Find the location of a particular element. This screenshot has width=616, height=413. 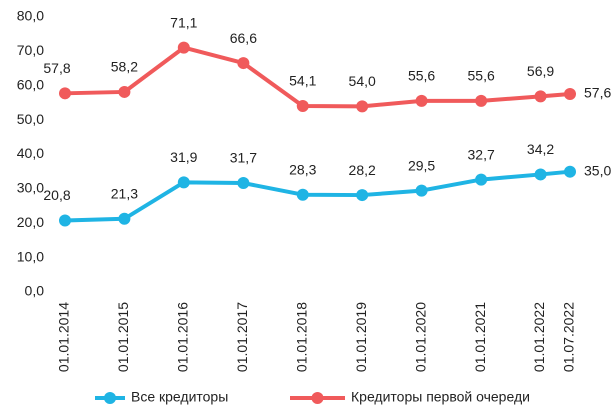

y-tick-label: 30,0 is located at coordinates (30, 188).